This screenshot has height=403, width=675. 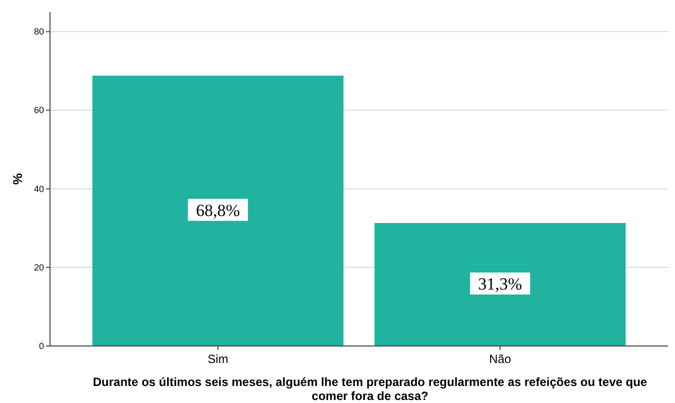 I want to click on y-tick-label: 40, so click(x=39, y=189).